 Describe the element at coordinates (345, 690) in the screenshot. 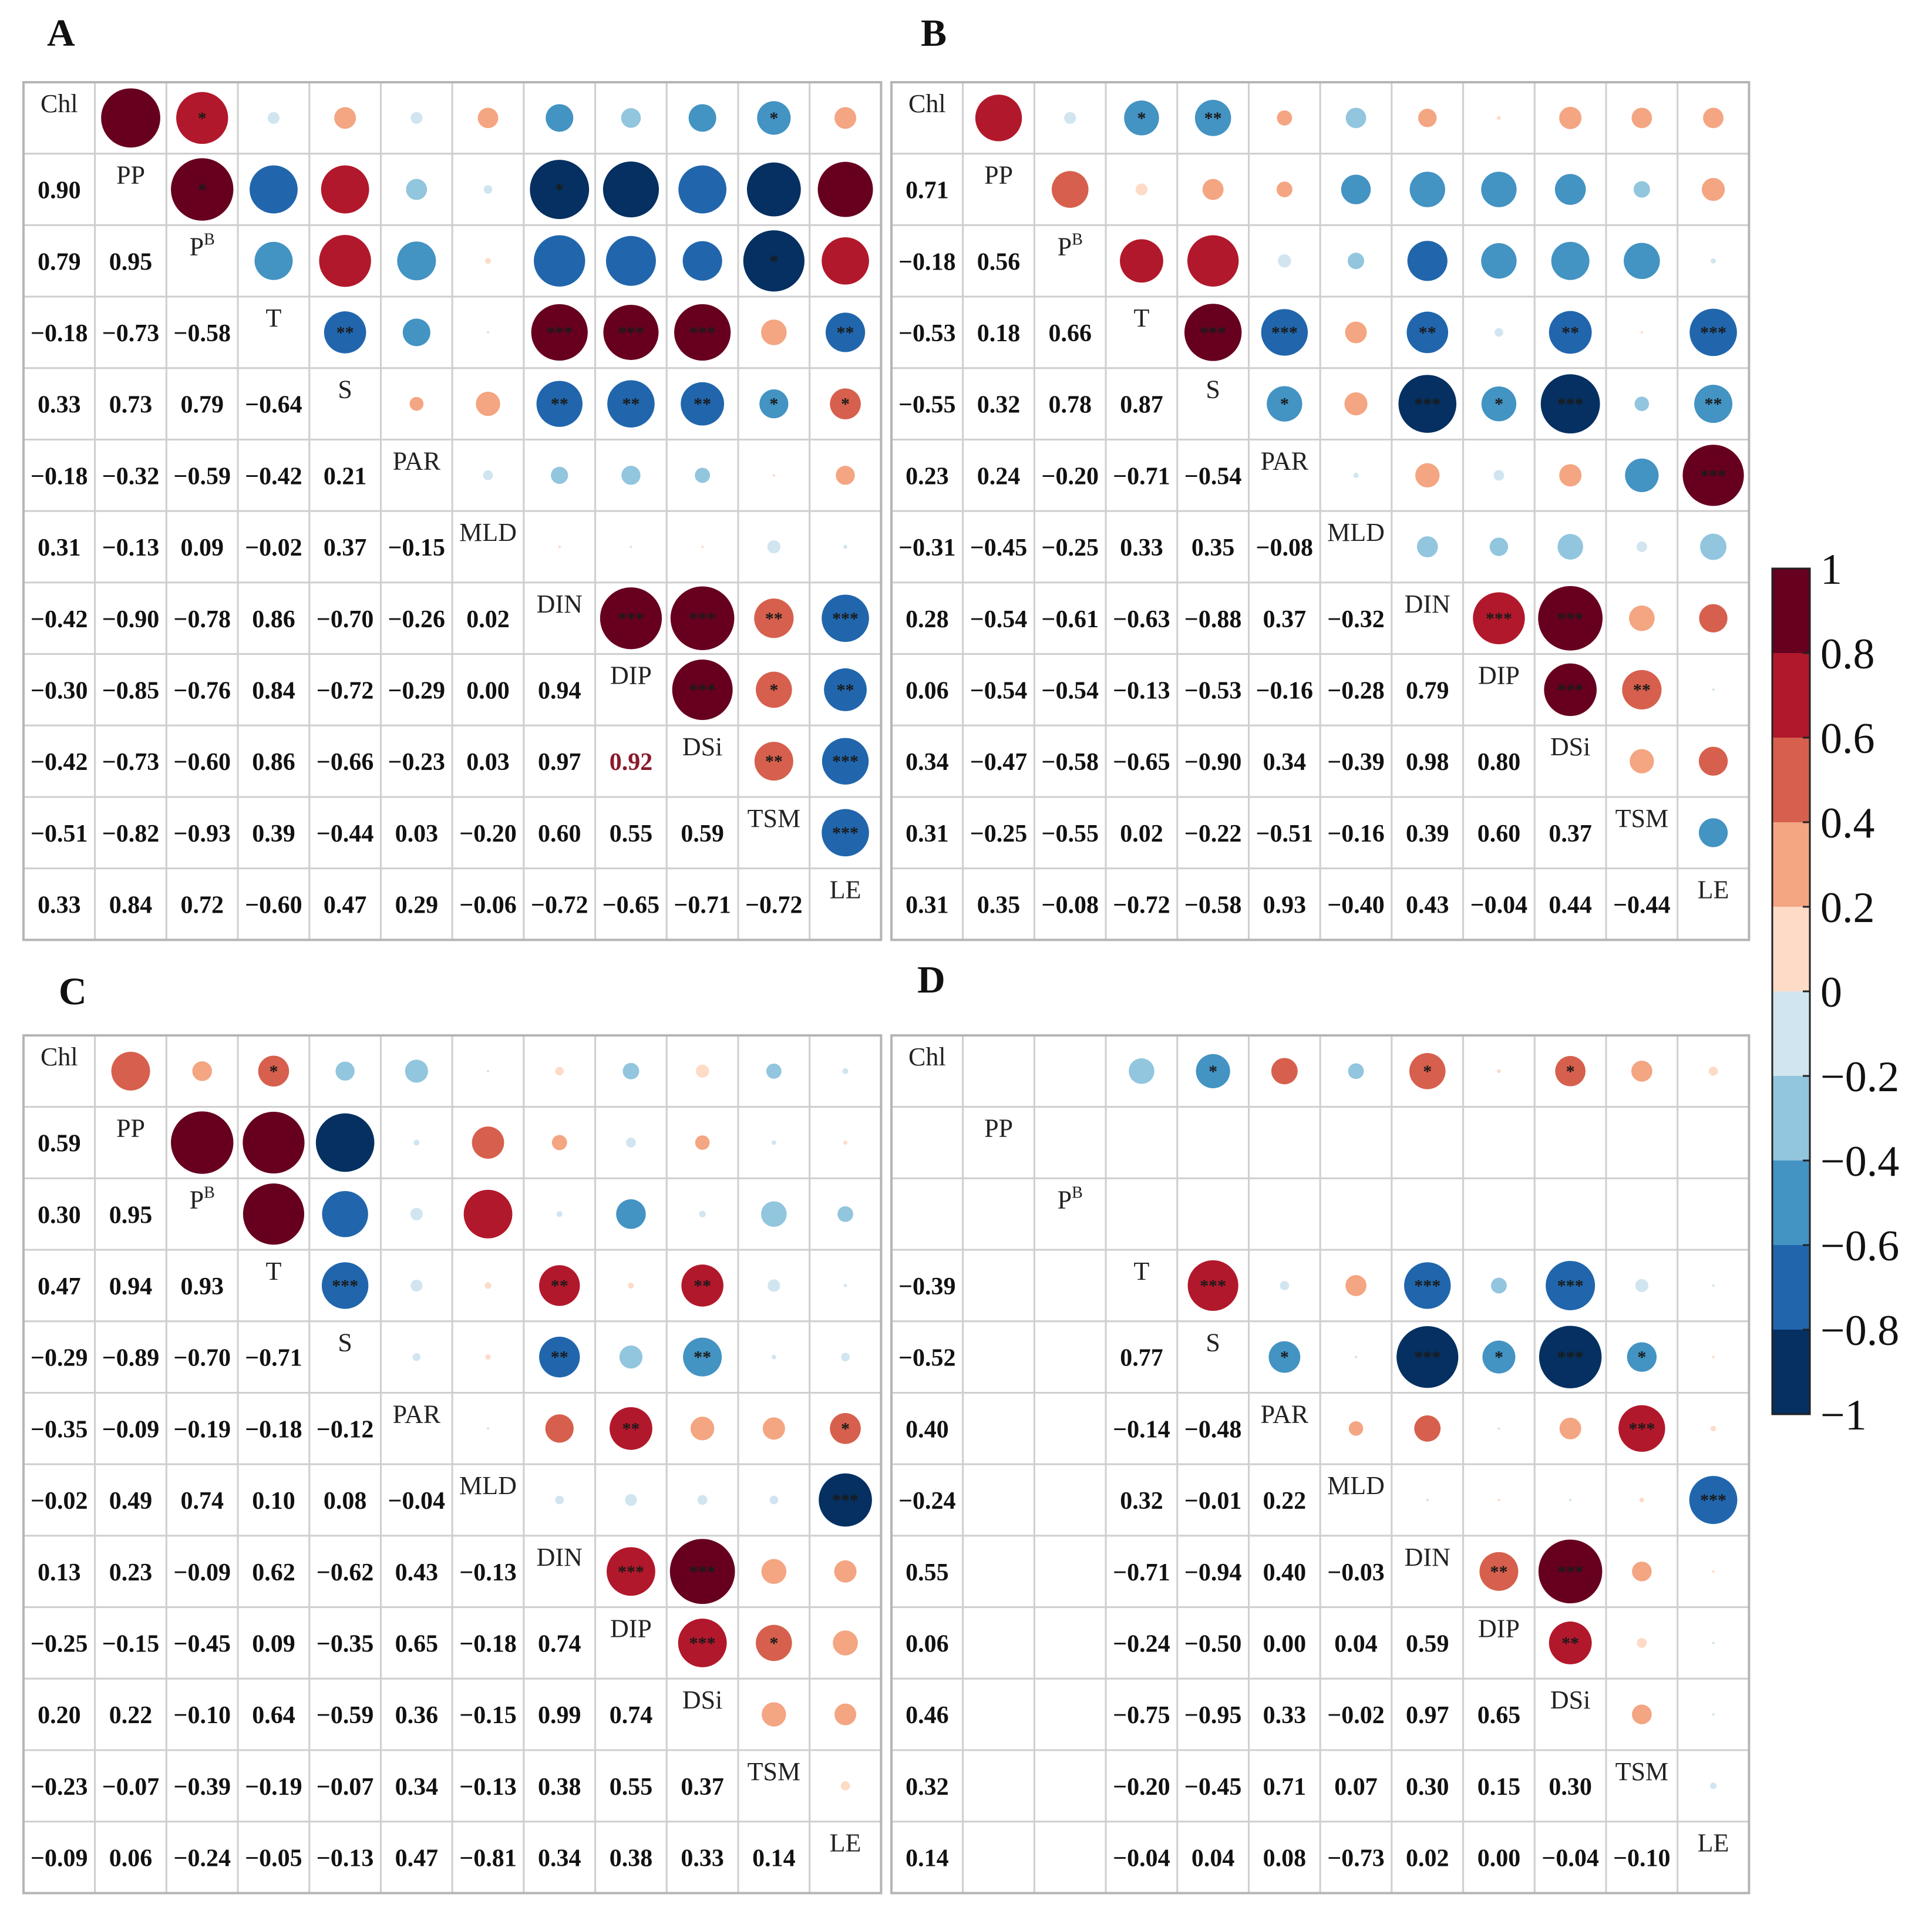

I see `coefficient-label: −0.72` at that location.